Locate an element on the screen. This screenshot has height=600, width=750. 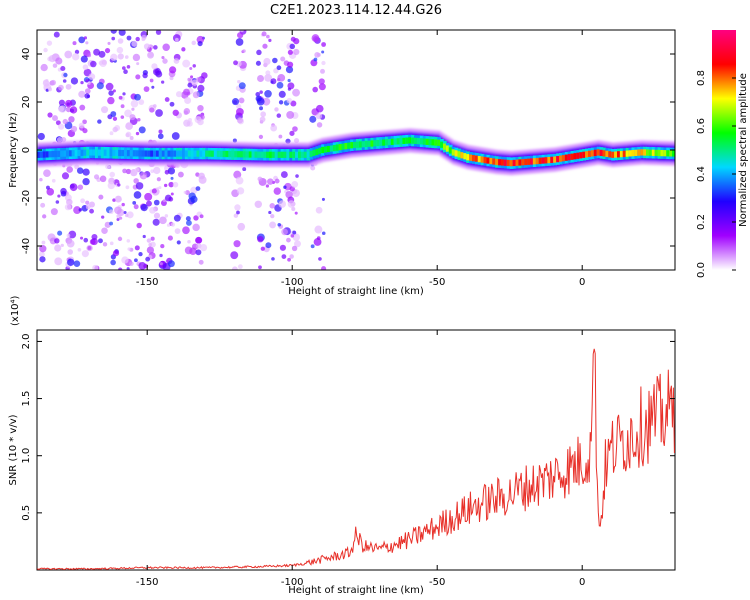
y-tick-label: 1.5 is located at coordinates (26, 399).